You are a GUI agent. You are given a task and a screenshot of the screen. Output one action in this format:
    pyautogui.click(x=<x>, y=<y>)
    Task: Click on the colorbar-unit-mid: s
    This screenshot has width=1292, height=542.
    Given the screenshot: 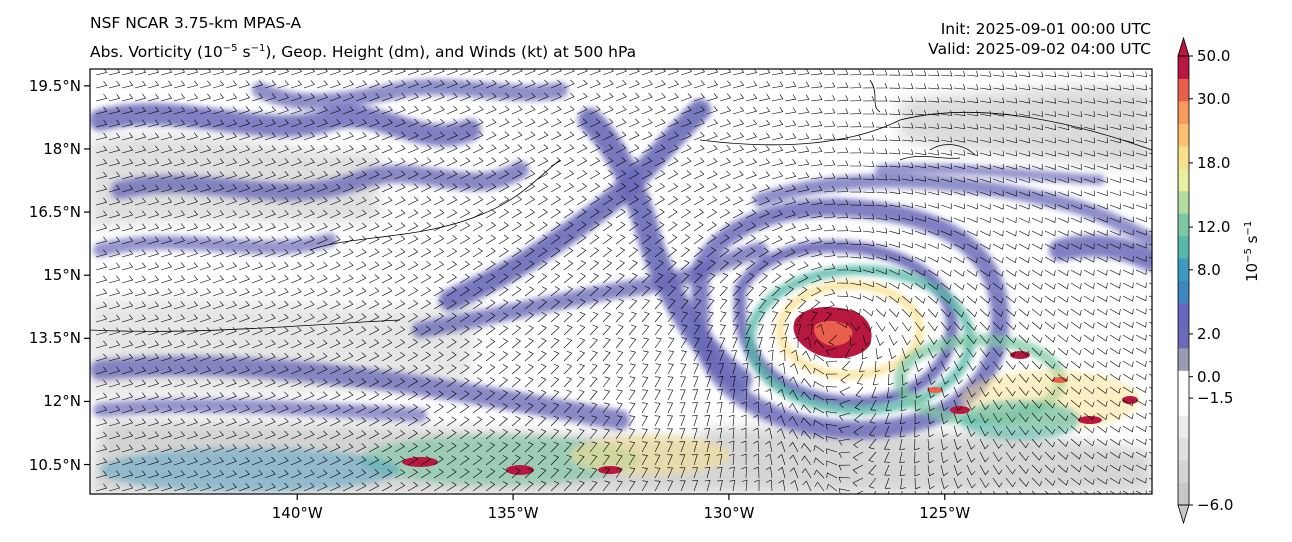 What is the action you would take?
    pyautogui.click(x=1252, y=242)
    